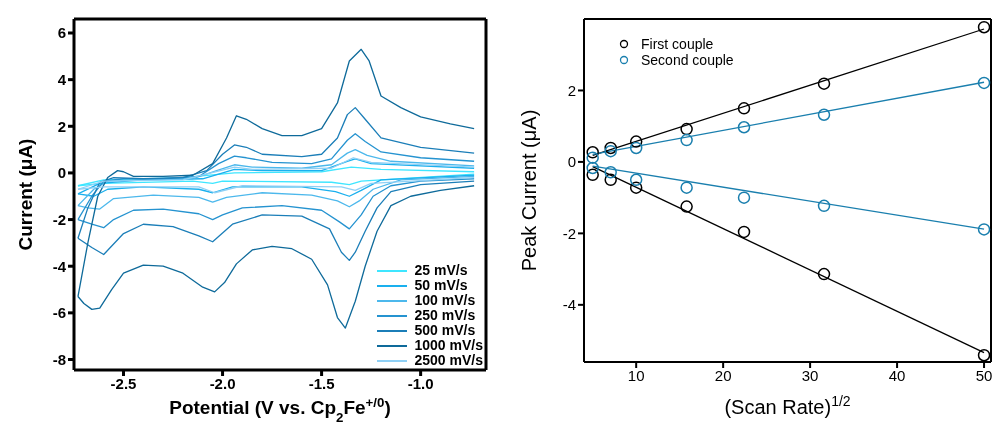  Describe the element at coordinates (897, 375) in the screenshot. I see `x-tick-label: 40` at that location.